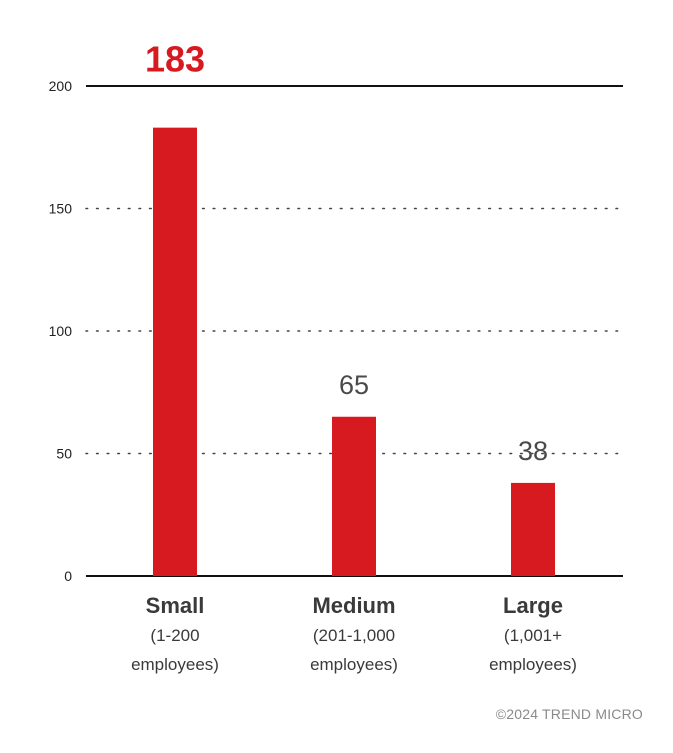  What do you see at coordinates (354, 635) in the screenshot?
I see `category-sublabel-medium: (201-1,000` at bounding box center [354, 635].